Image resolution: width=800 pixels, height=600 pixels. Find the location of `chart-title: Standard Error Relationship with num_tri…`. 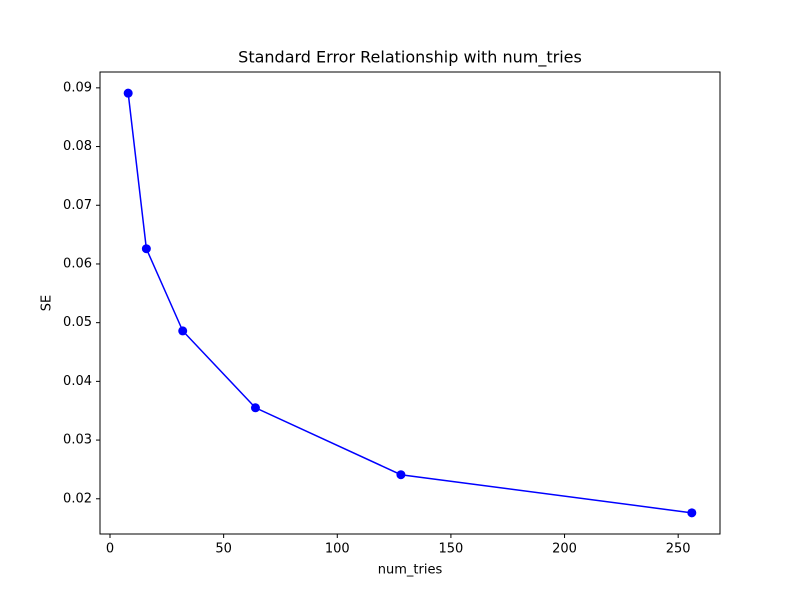

chart-title: Standard Error Relationship with num_tri… is located at coordinates (410, 58).